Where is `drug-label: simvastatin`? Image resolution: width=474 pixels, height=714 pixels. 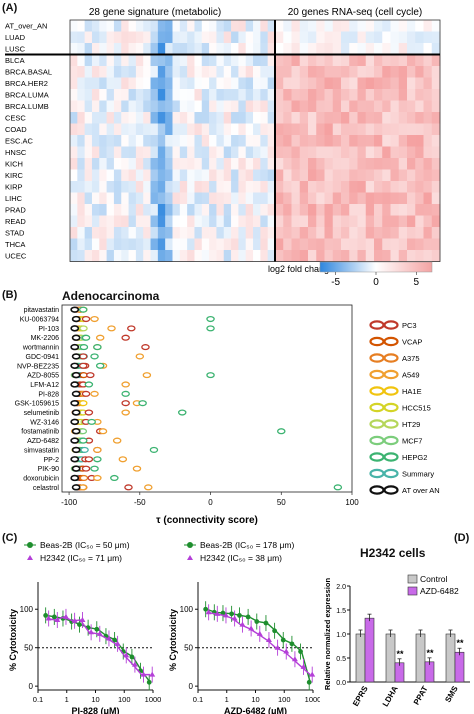
drug-label: simvastatin is located at coordinates (41, 450).